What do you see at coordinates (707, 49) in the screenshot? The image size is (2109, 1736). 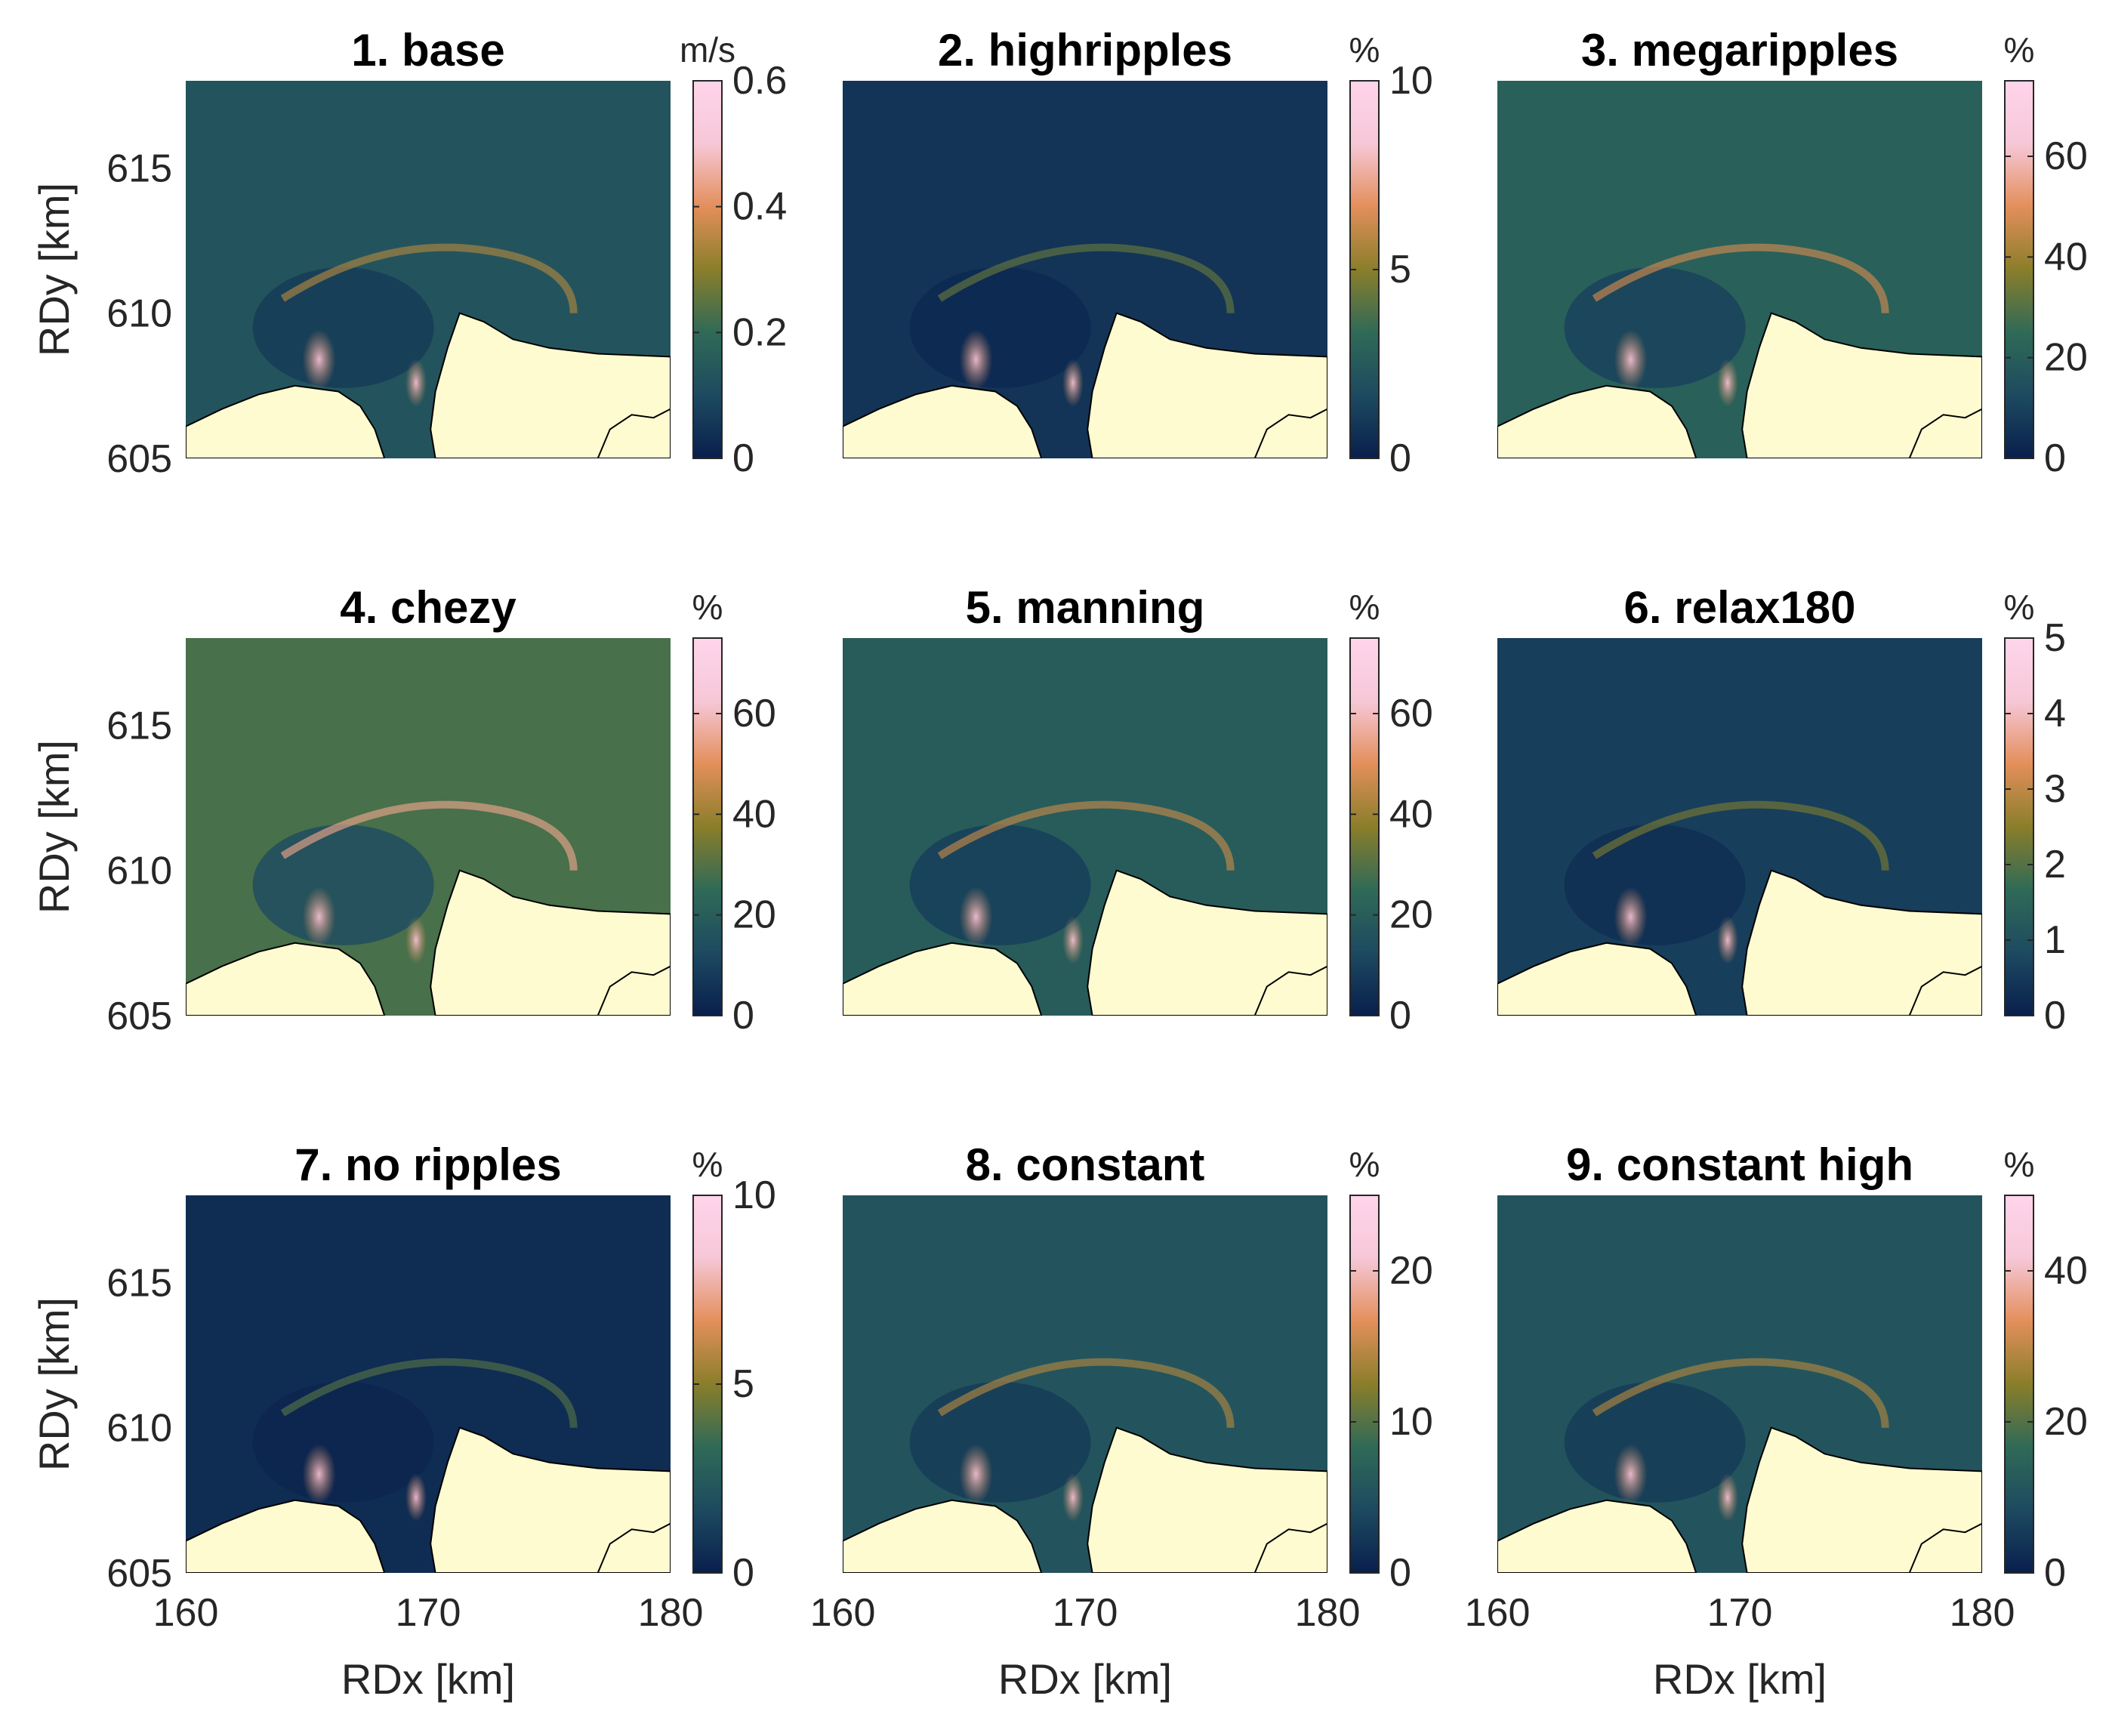 I see `colorbar-unit: m/s` at bounding box center [707, 49].